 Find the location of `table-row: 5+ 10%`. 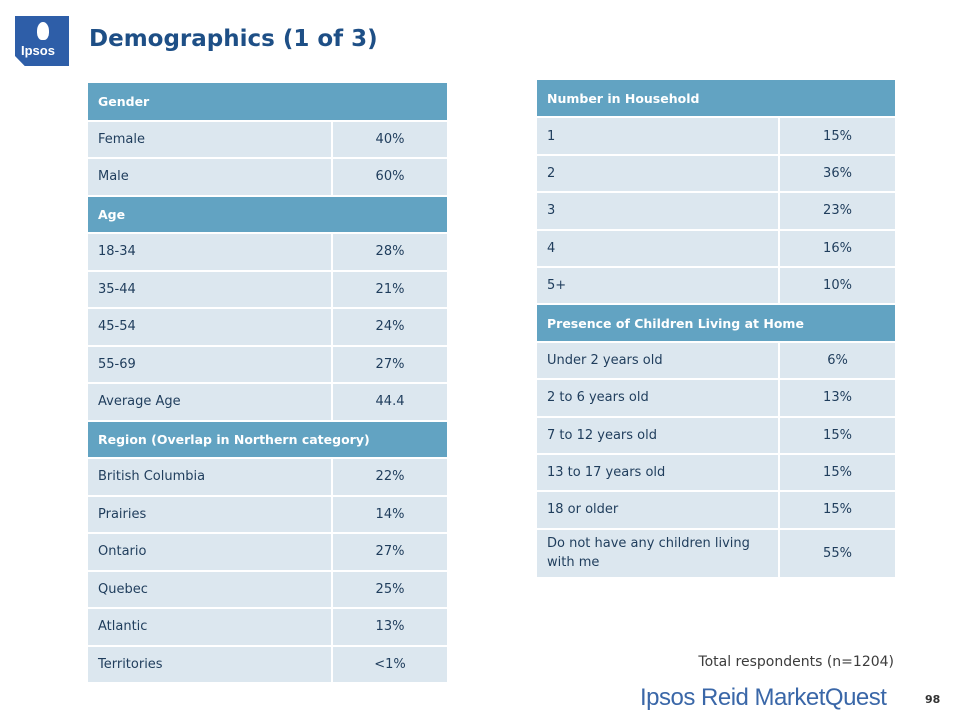

table-row: 5+ 10% is located at coordinates (716, 286).